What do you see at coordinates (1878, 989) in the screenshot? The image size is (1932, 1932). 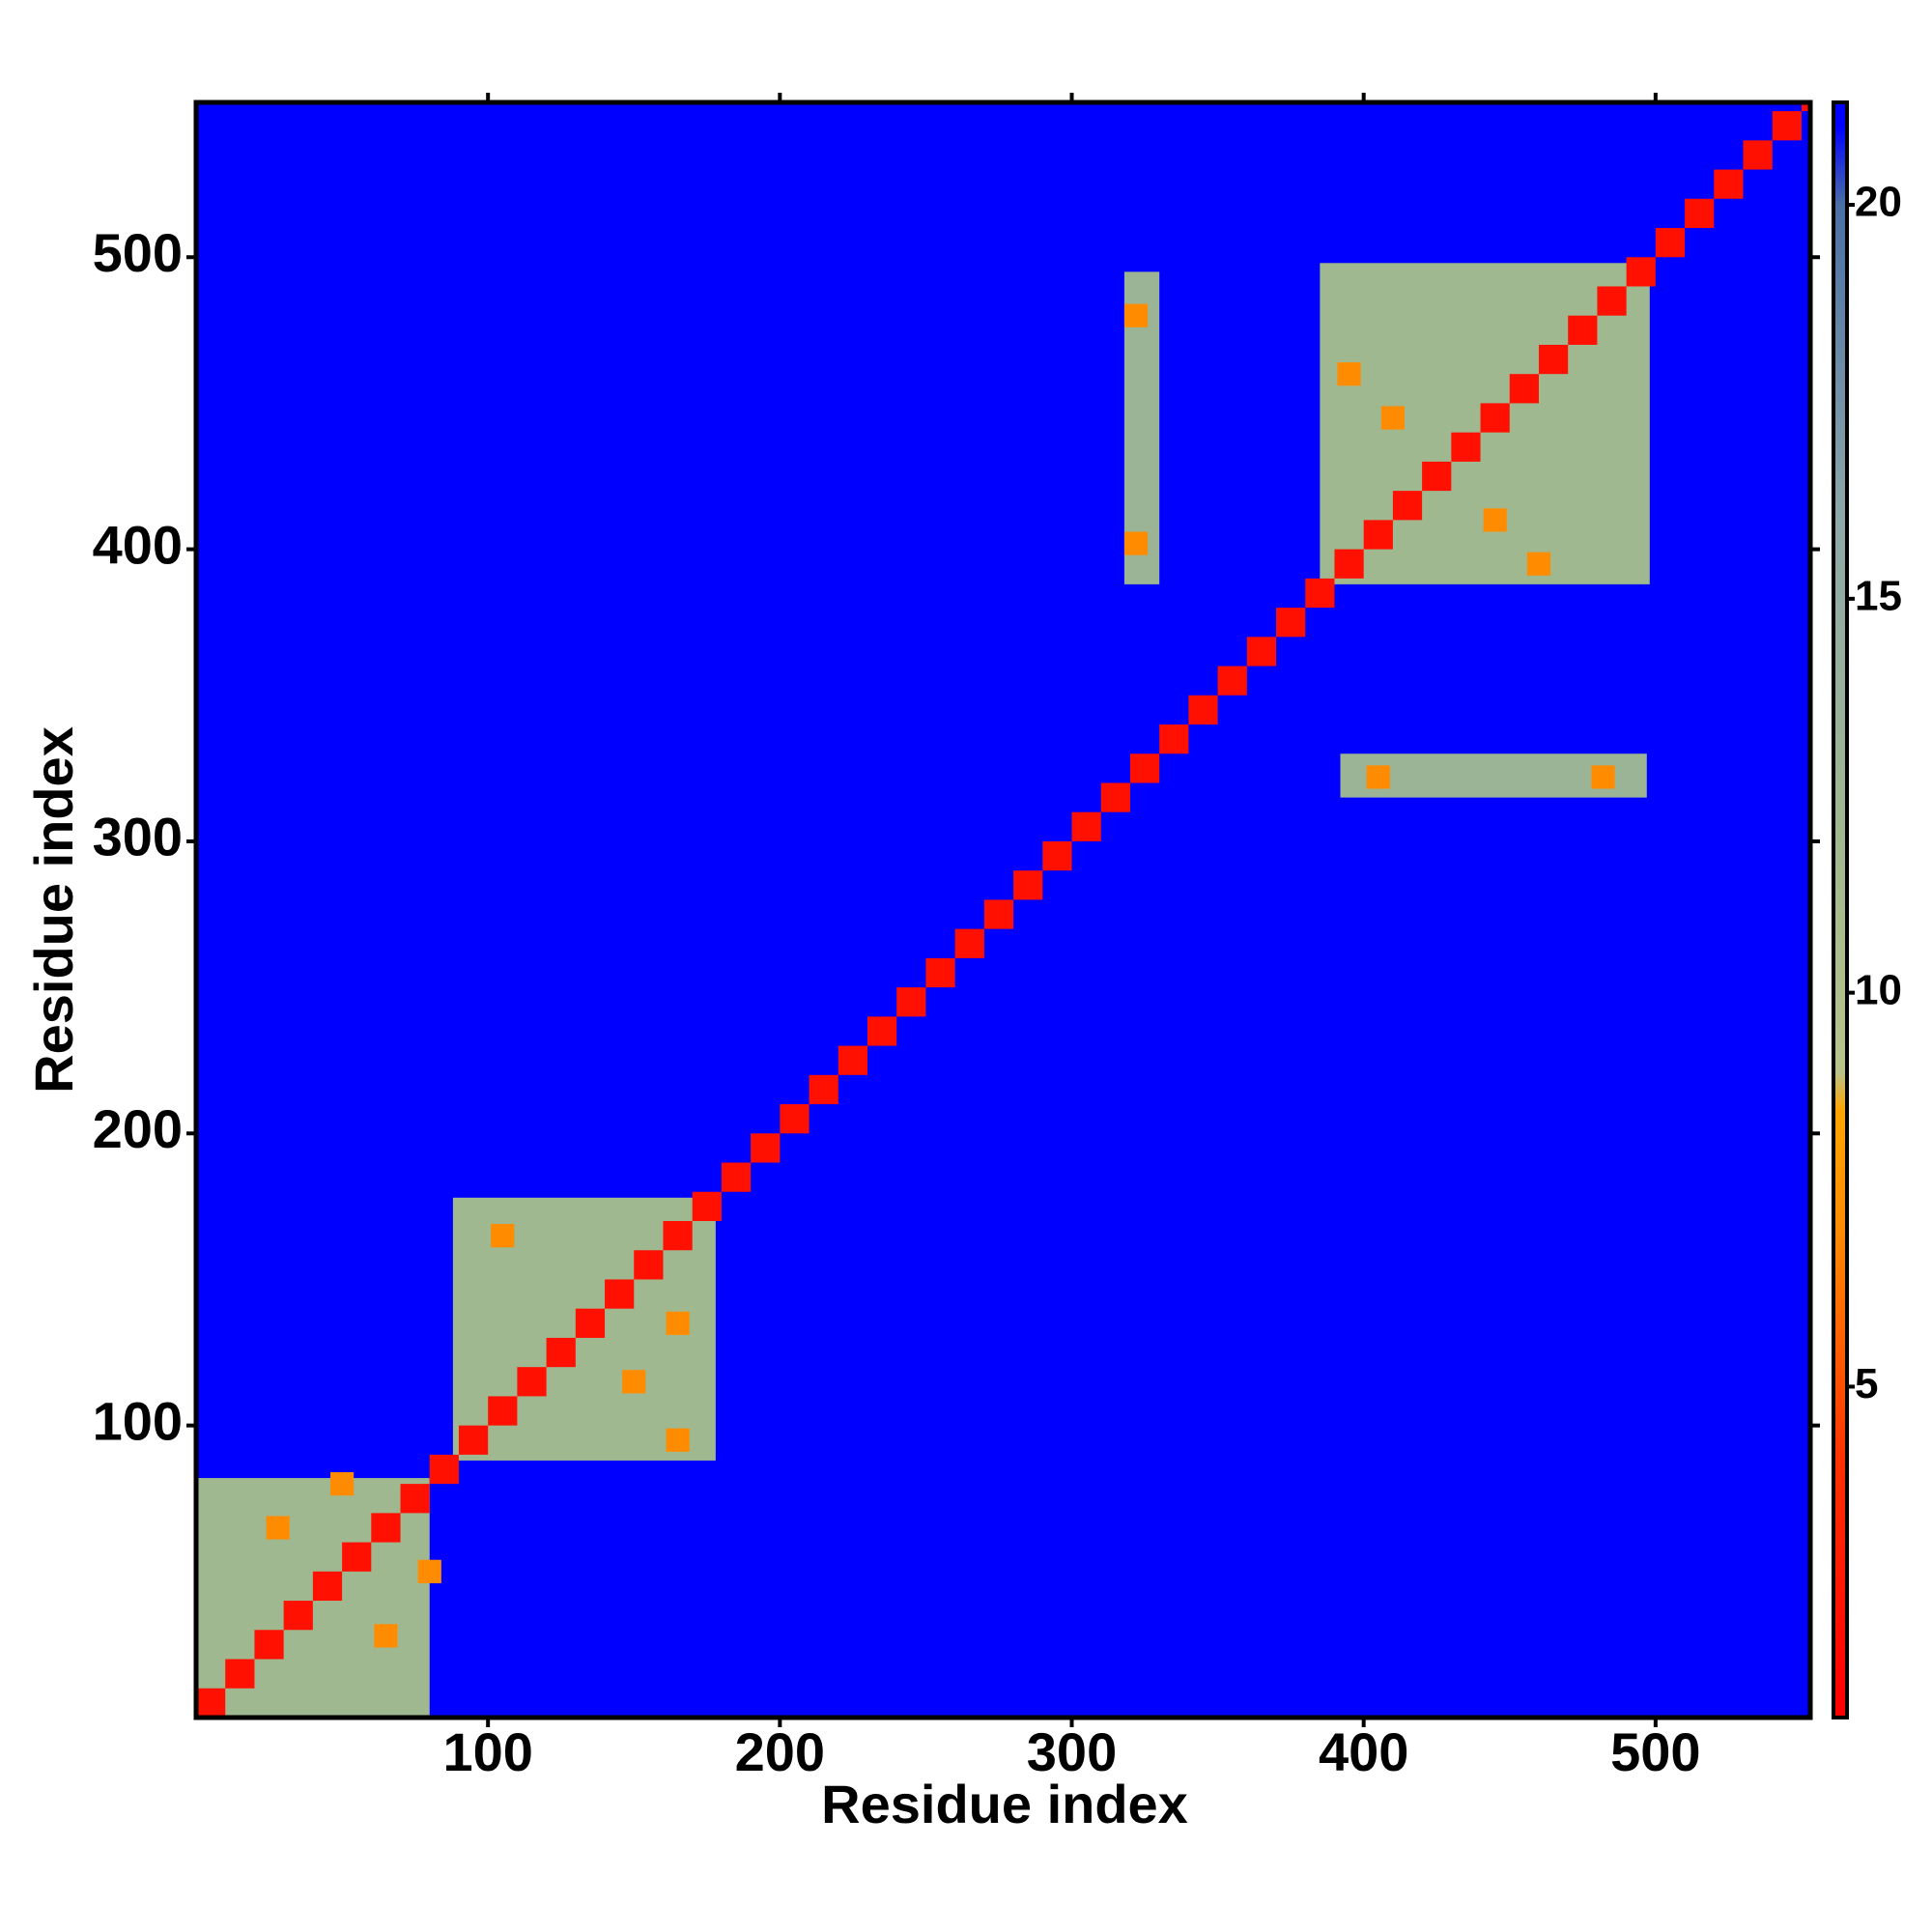 I see `colorbar-tick-label: 10` at bounding box center [1878, 989].